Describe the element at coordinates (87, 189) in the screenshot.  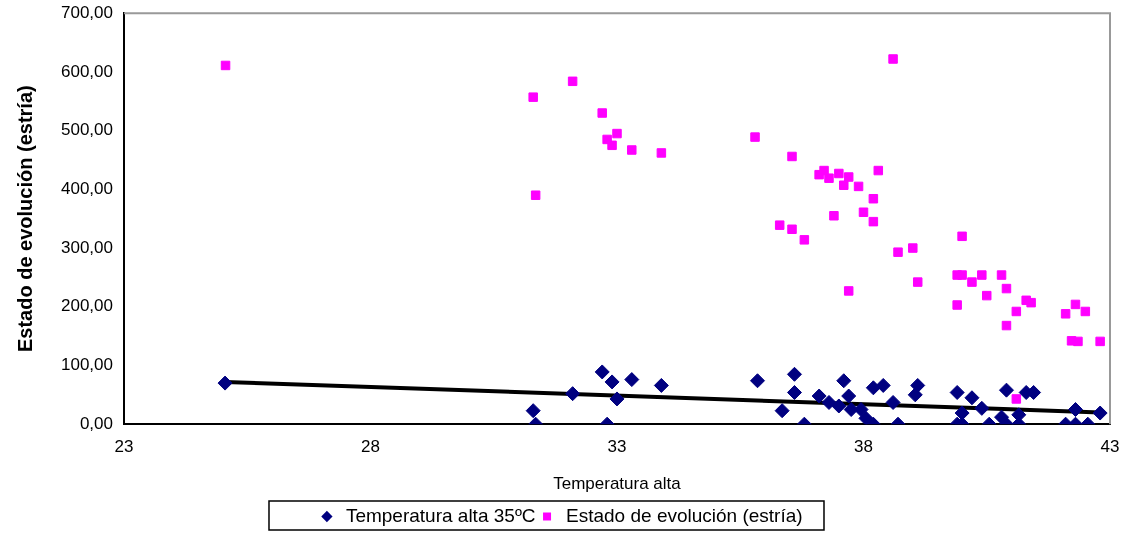
I see `y-tick-label: 400,00` at that location.